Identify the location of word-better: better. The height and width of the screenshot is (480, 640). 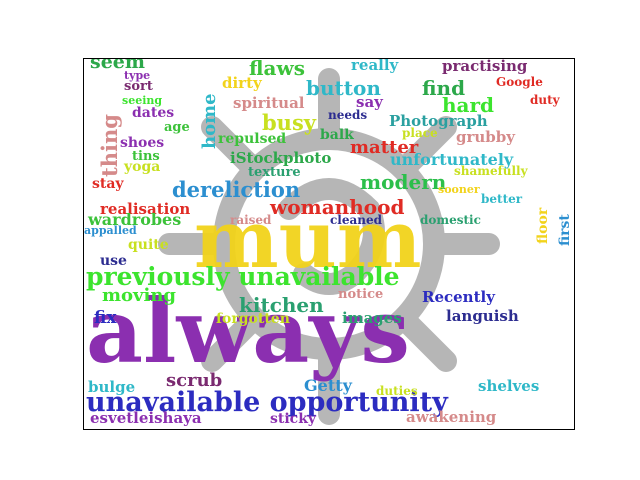
(502, 199).